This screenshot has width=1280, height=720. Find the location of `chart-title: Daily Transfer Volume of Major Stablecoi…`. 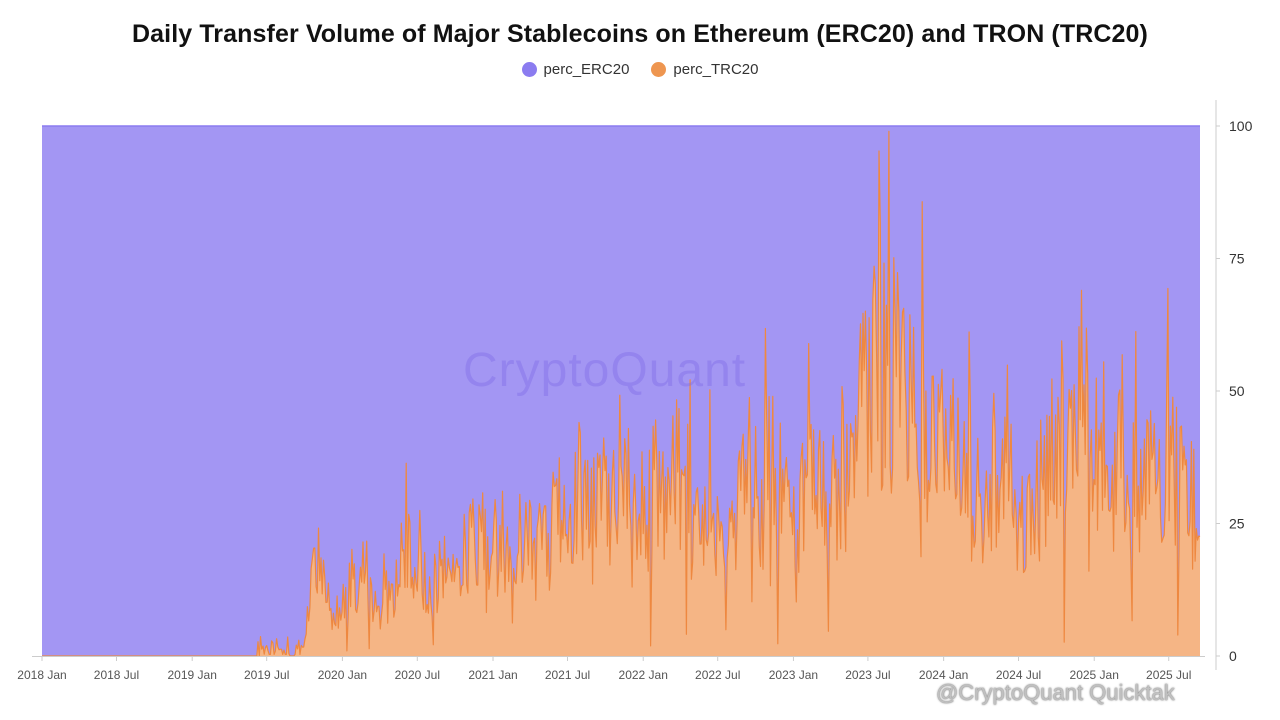

chart-title: Daily Transfer Volume of Major Stablecoi… is located at coordinates (640, 34).